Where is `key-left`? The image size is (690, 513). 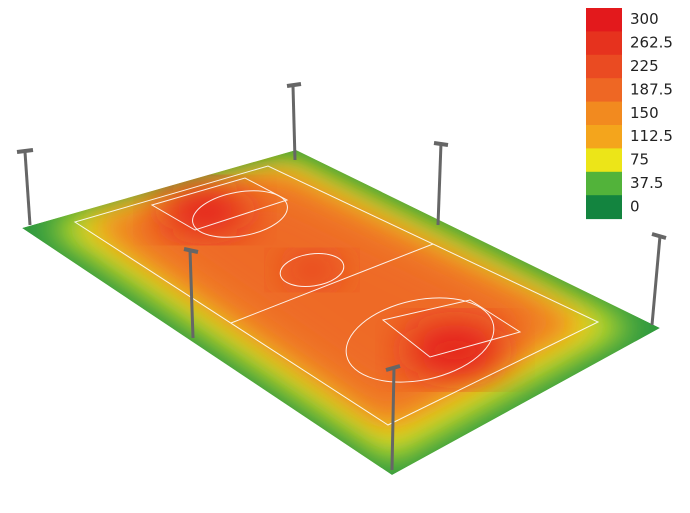 key-left is located at coordinates (219, 204).